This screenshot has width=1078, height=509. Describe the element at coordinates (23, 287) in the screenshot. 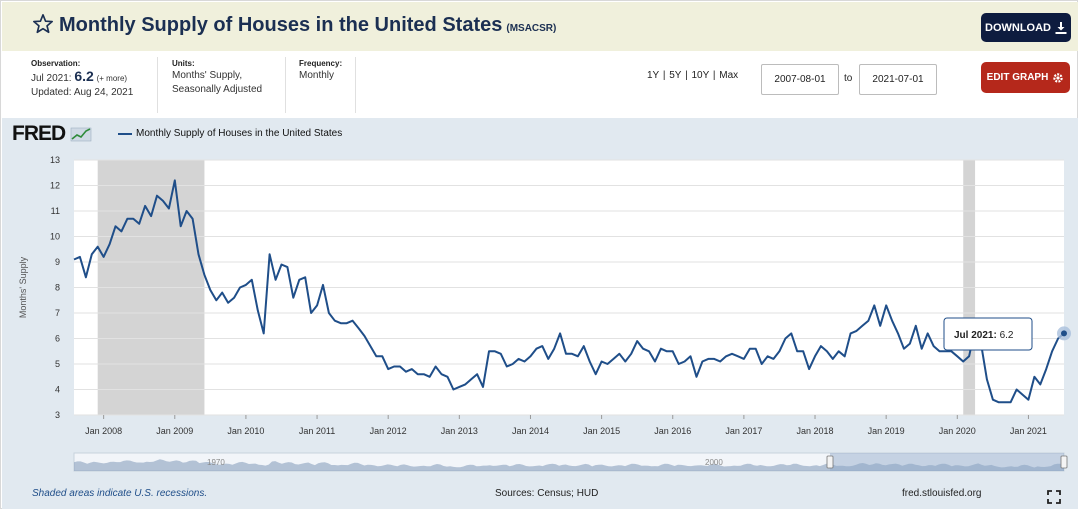

I see `y-axis-label: Months' Supply` at that location.